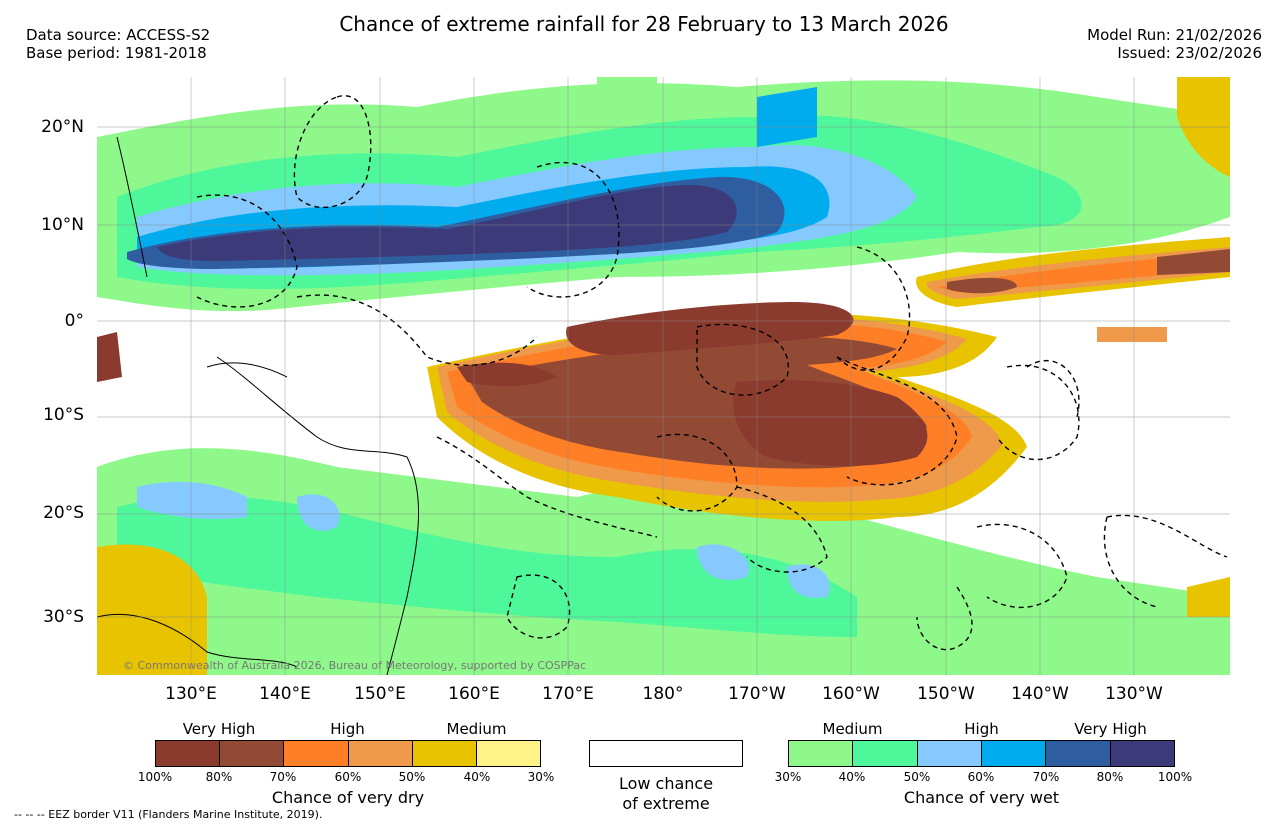  I want to click on base-period: Base period: 1981-2018, so click(116, 53).